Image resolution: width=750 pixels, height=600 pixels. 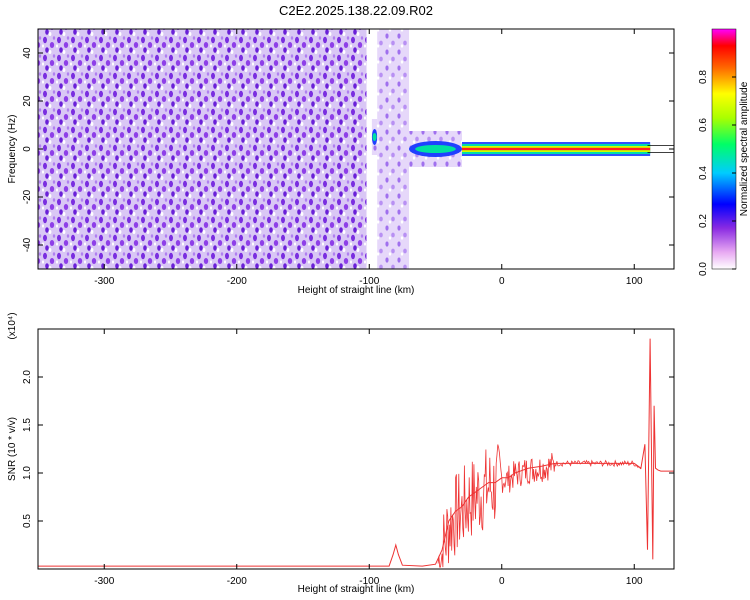 What do you see at coordinates (356, 10) in the screenshot?
I see `chart-title: C2E2.2025.138.22.09.R02` at bounding box center [356, 10].